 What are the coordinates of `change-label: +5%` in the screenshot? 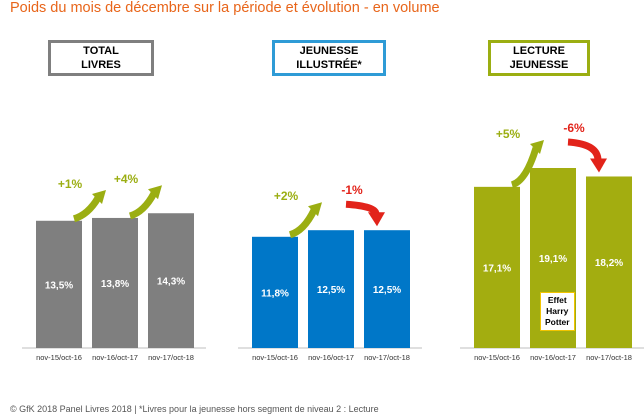 It's located at (508, 134).